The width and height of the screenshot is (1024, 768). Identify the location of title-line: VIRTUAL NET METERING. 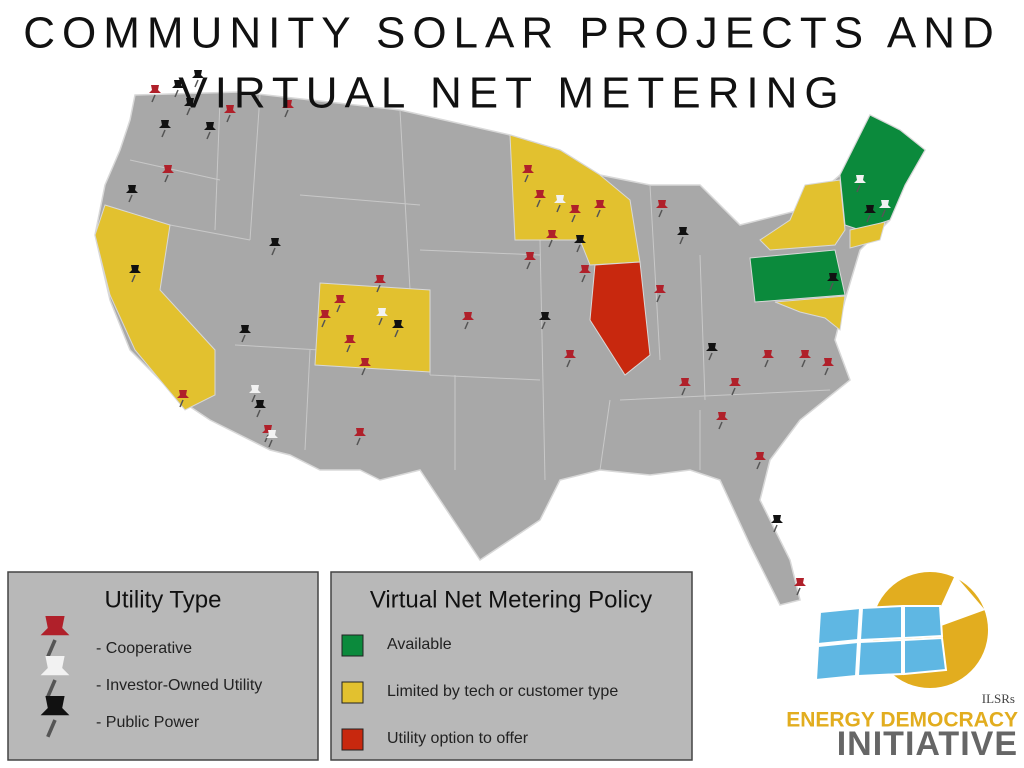
(511, 93).